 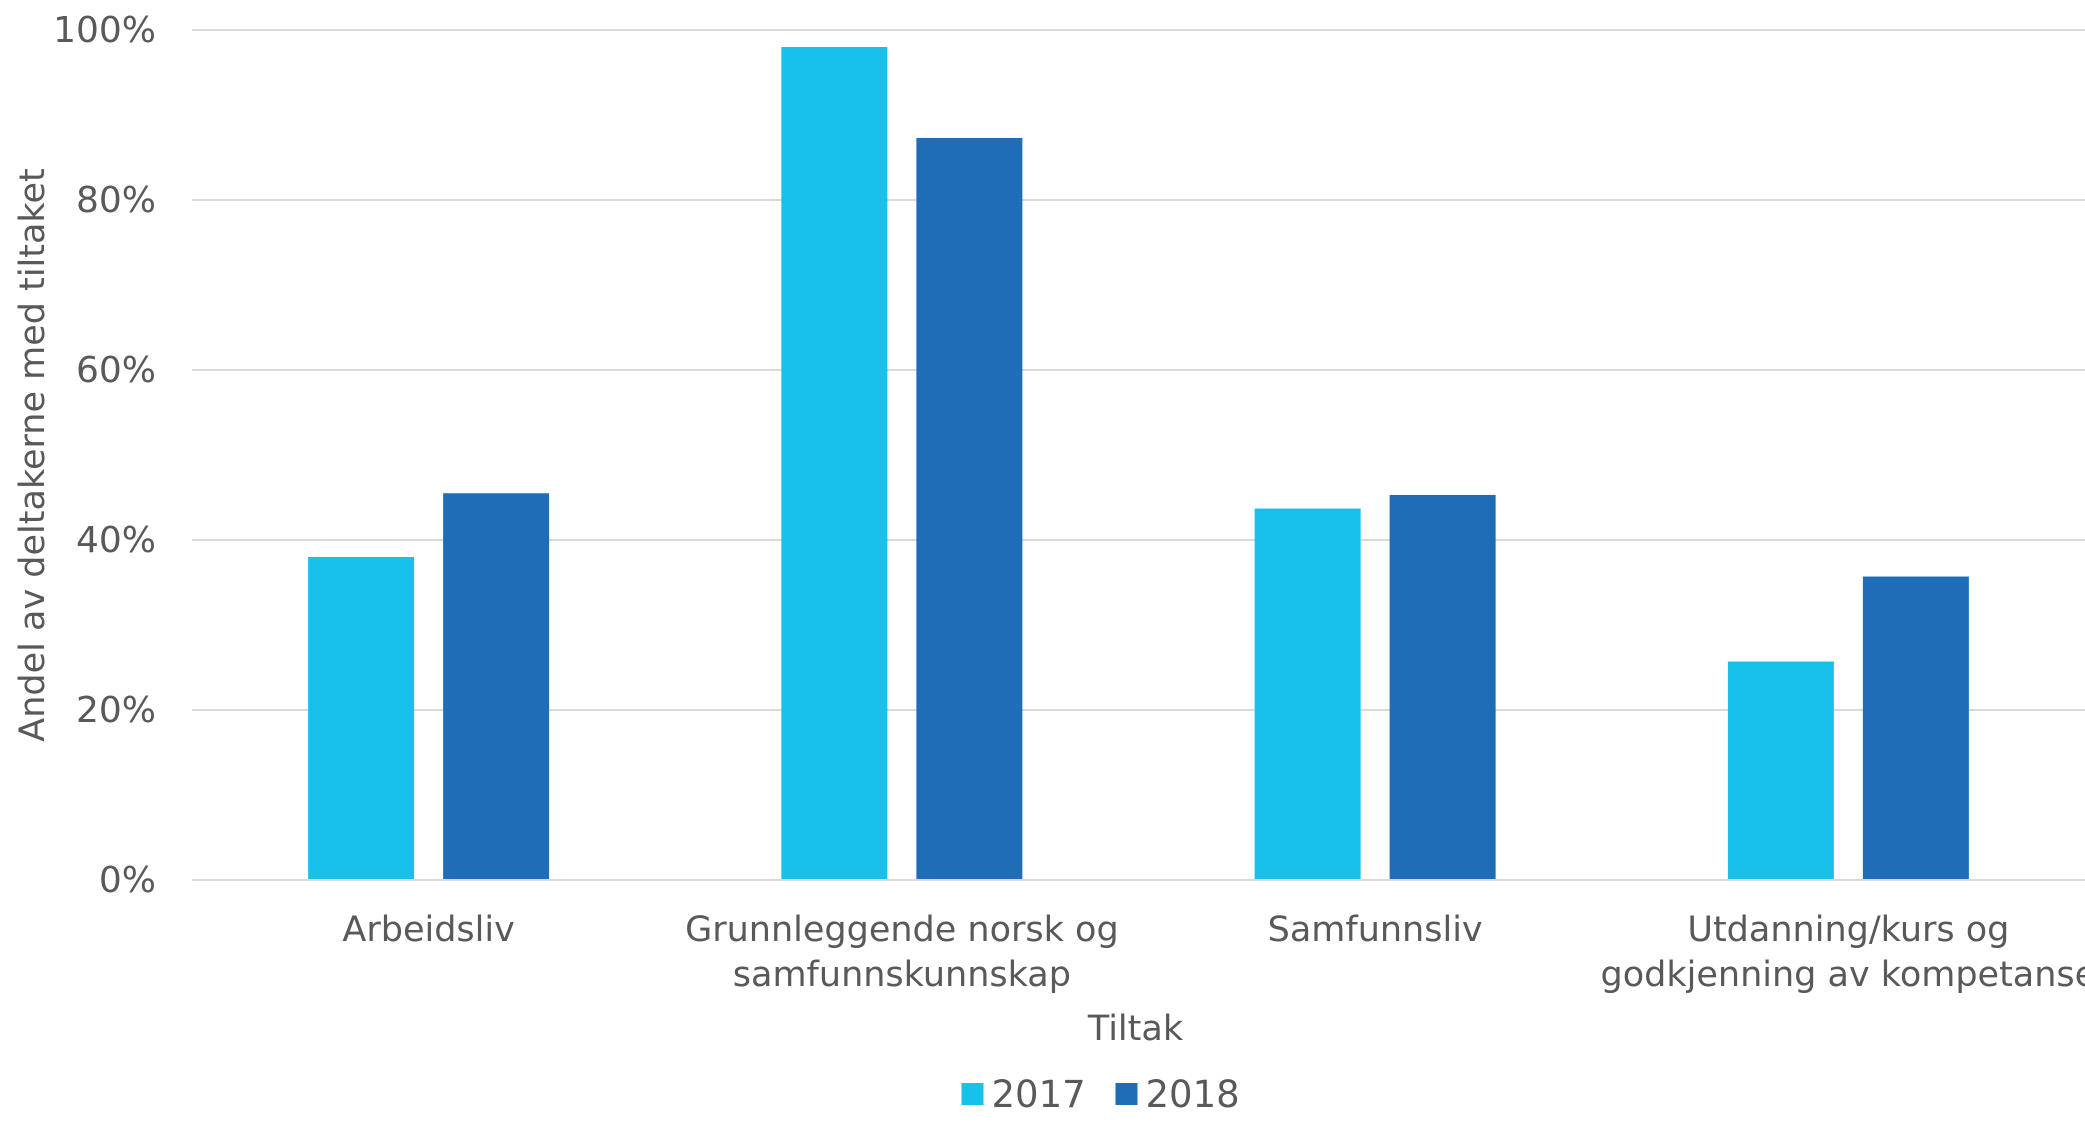 I want to click on y-tick-label: 20%, so click(x=116, y=710).